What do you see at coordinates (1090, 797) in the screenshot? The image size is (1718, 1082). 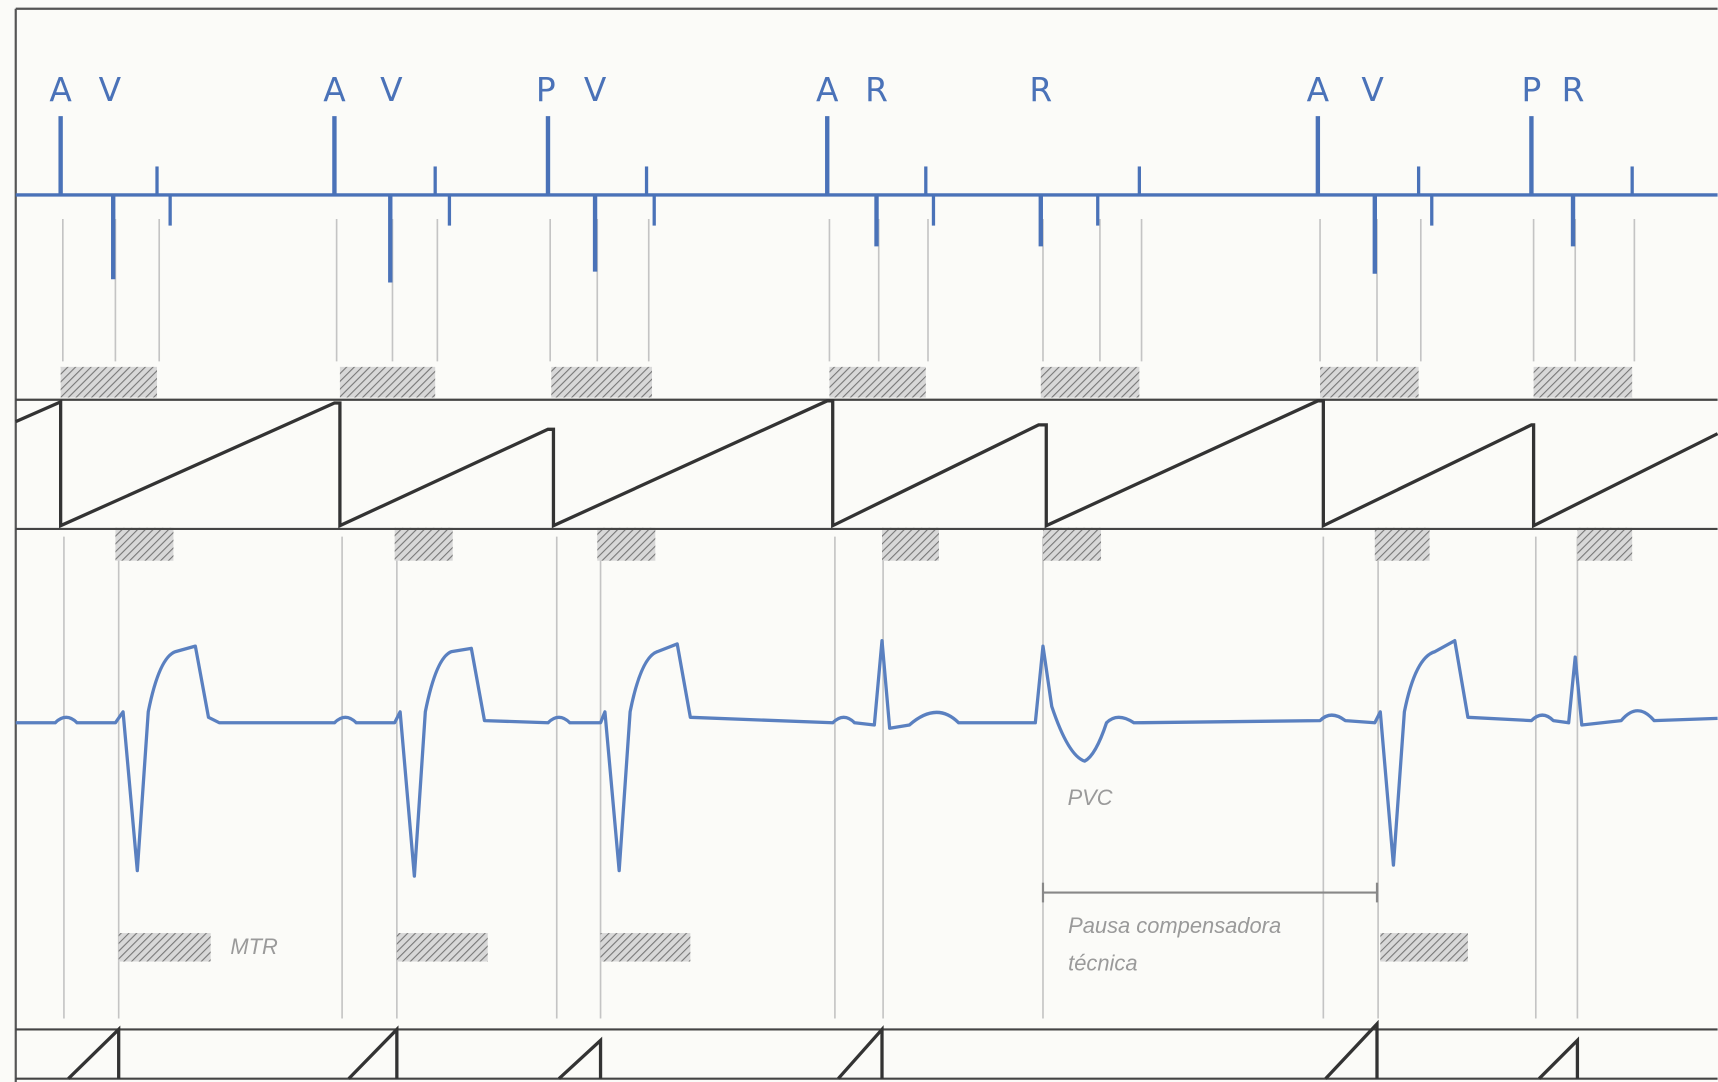 I see `pvc-label: PVC` at bounding box center [1090, 797].